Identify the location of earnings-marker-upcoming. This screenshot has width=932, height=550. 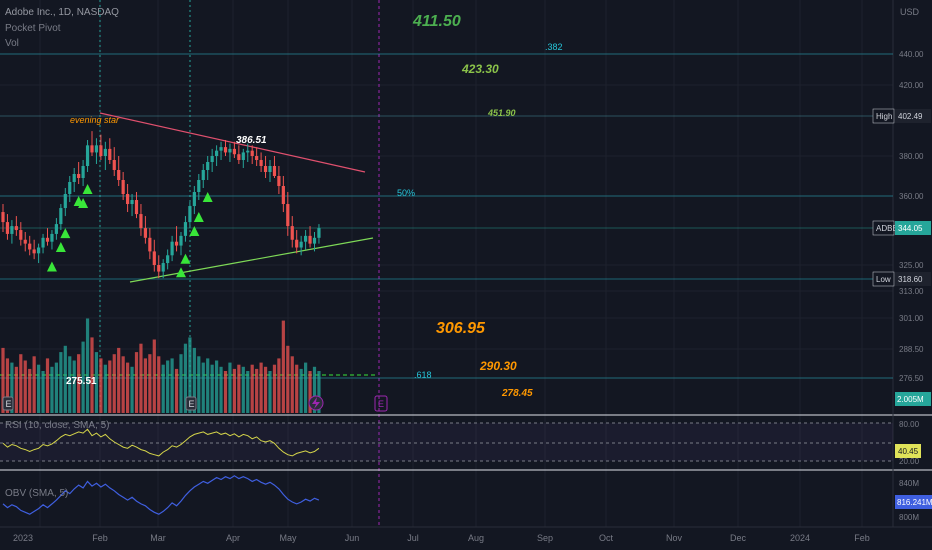
(381, 403).